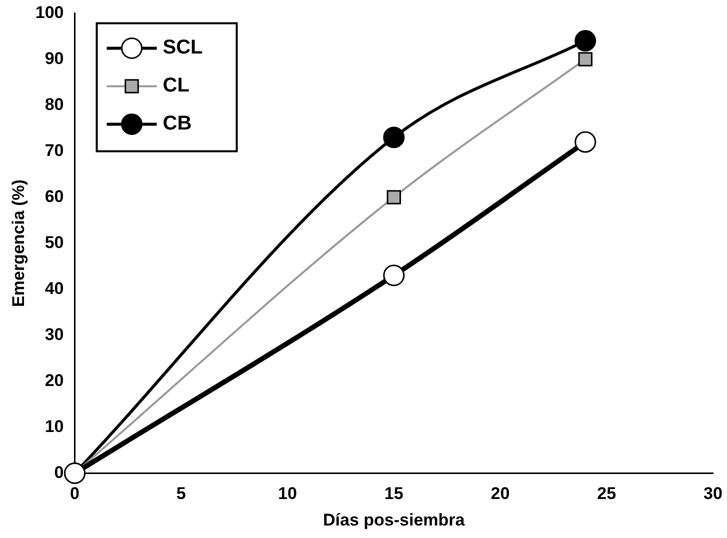 The height and width of the screenshot is (538, 727). What do you see at coordinates (54, 58) in the screenshot?
I see `y-tick-label: 90` at bounding box center [54, 58].